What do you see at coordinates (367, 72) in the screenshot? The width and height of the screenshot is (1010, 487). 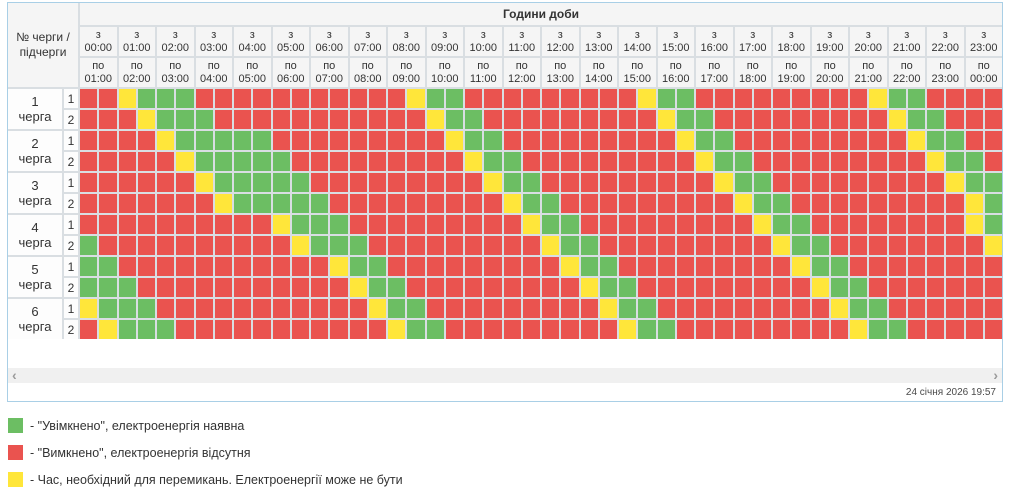 I see `hour-to-header: по 08:00` at bounding box center [367, 72].